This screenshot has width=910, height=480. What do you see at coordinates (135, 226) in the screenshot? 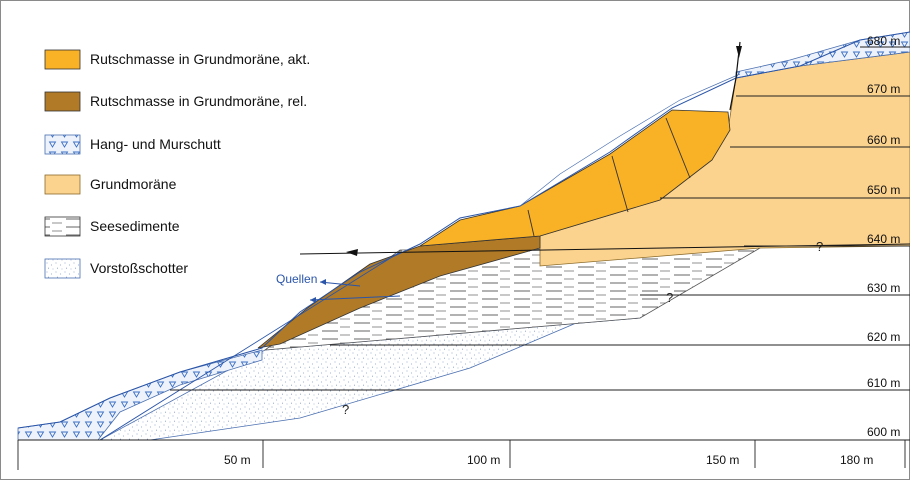
I see `legend-label: Seesedimente` at bounding box center [135, 226].